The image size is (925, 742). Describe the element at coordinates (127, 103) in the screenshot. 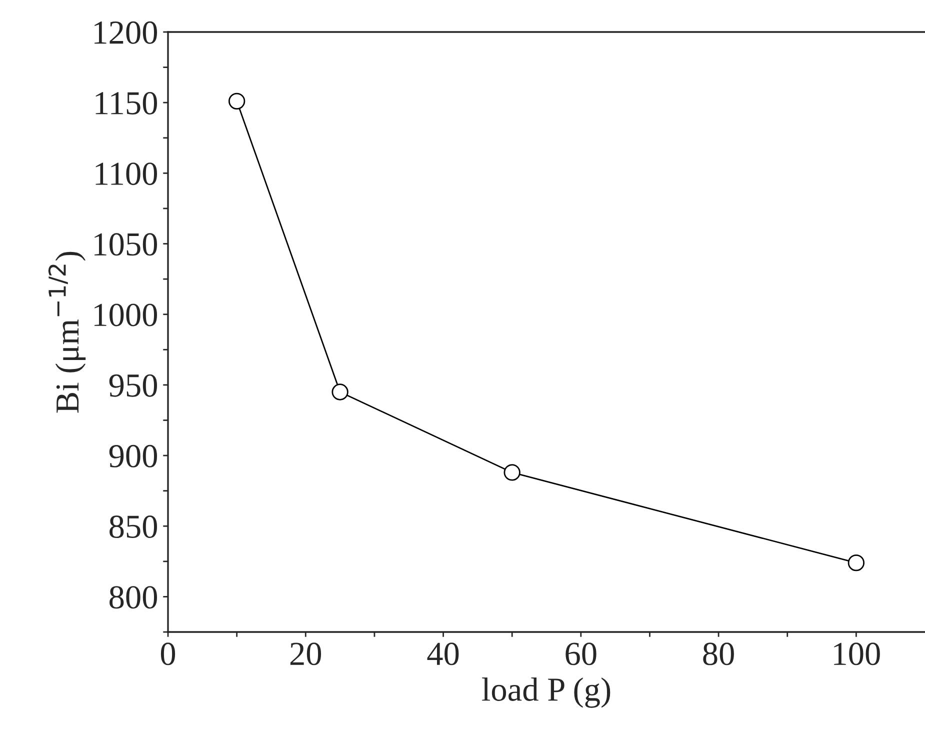

I see `y-tick-label: 1150` at that location.